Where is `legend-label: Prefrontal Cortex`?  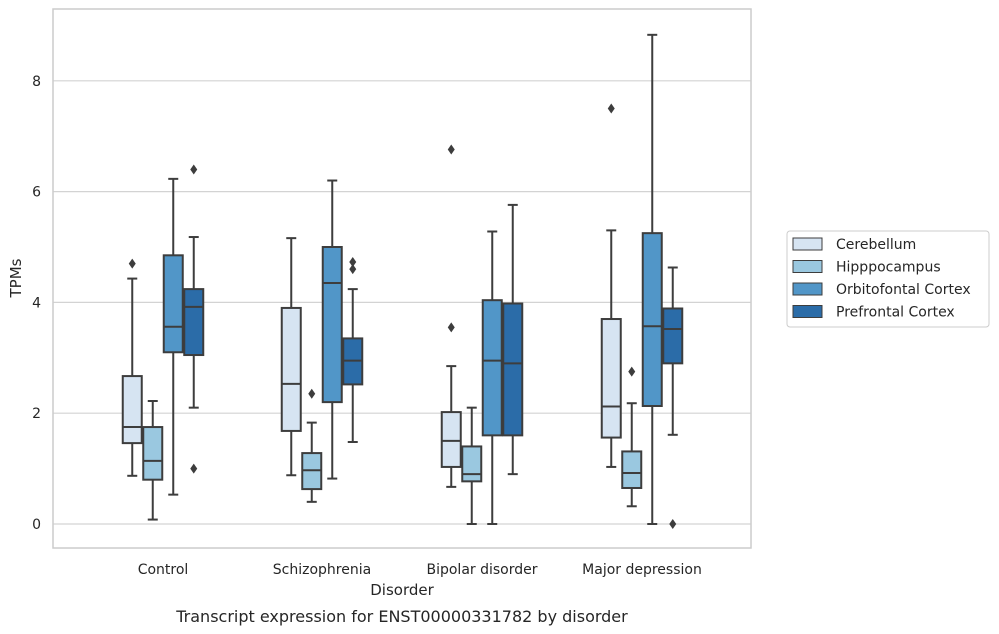
legend-label: Prefrontal Cortex is located at coordinates (895, 313).